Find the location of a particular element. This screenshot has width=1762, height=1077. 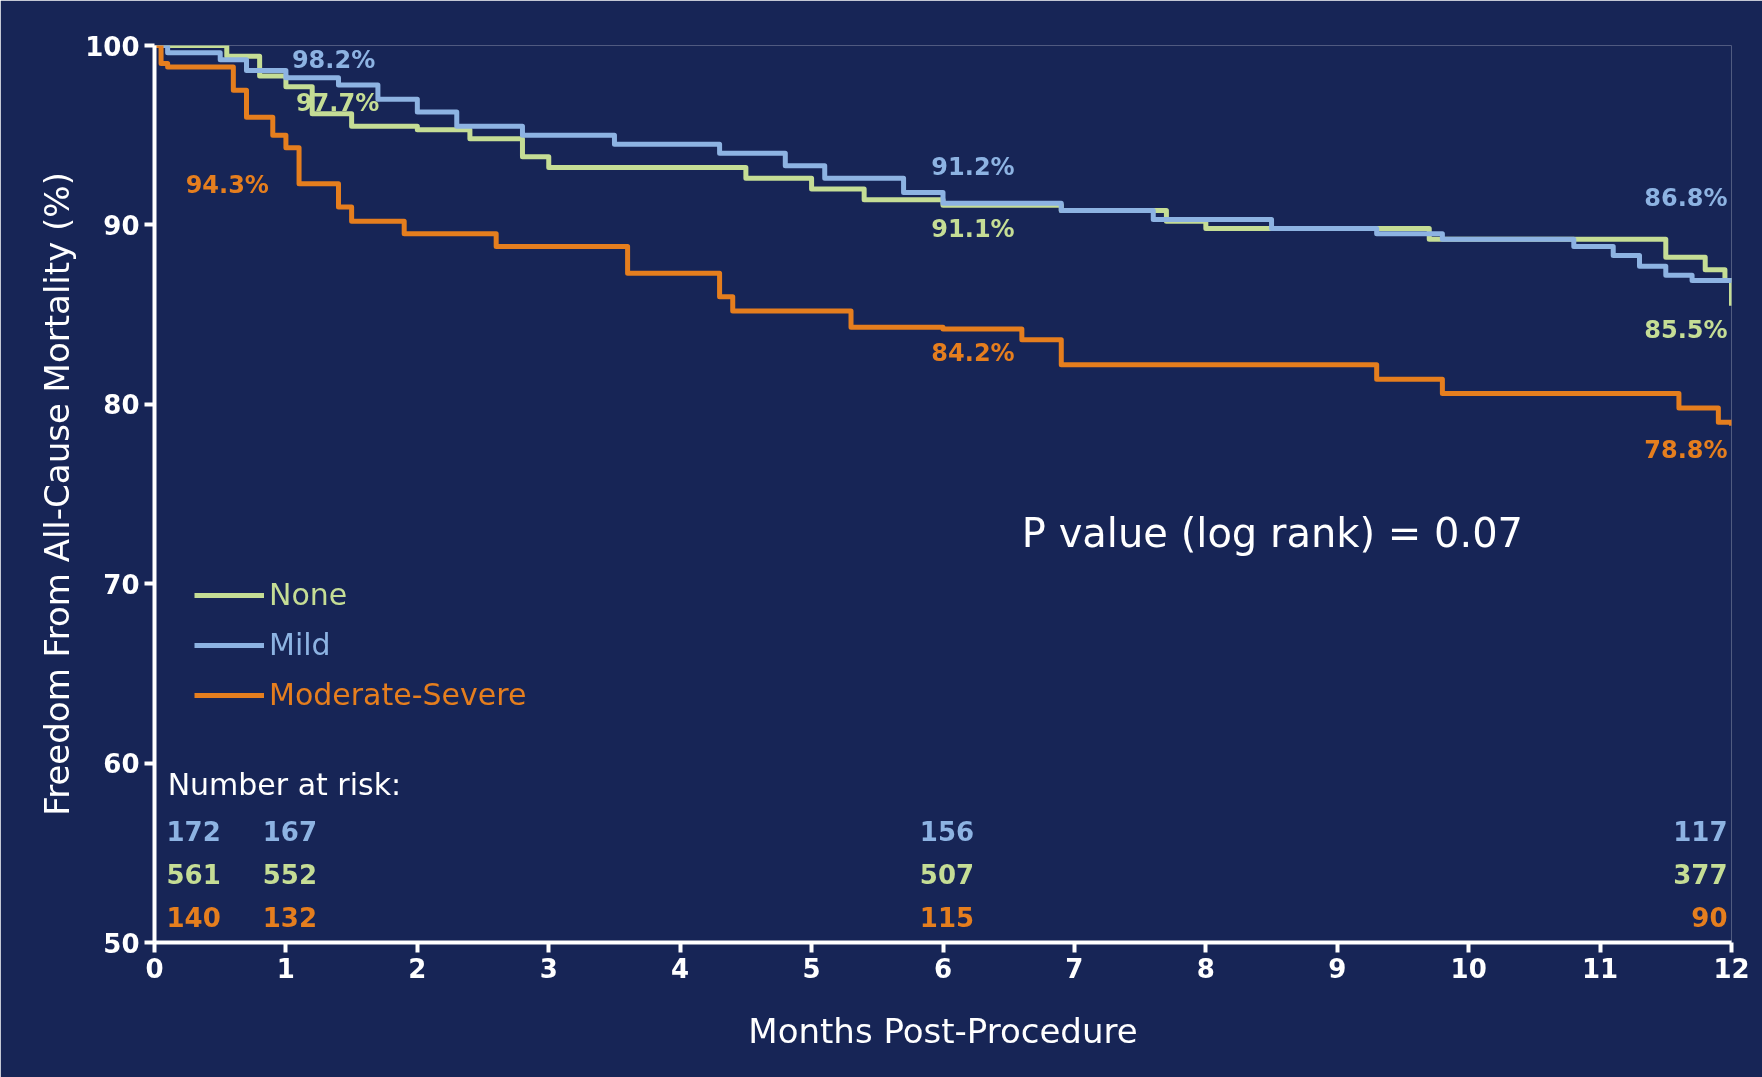

data-label: 78.8% is located at coordinates (1686, 449).